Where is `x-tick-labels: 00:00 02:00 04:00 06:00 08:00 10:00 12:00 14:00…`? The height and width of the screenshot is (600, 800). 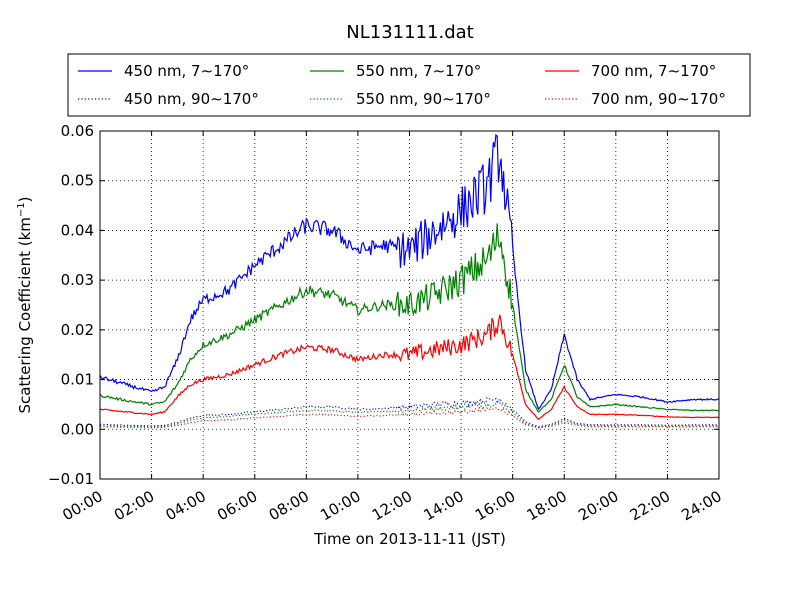 x-tick-labels: 00:00 02:00 04:00 06:00 08:00 10:00 12:00 14:00… is located at coordinates (391, 505).